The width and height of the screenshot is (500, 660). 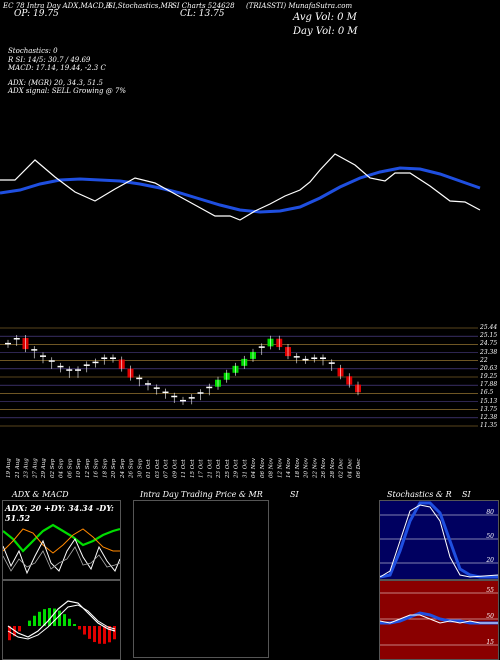 I want to click on adx-label: ADX: 20 +DY: 34.34 -DY: 51.52, so click(x=59, y=513).